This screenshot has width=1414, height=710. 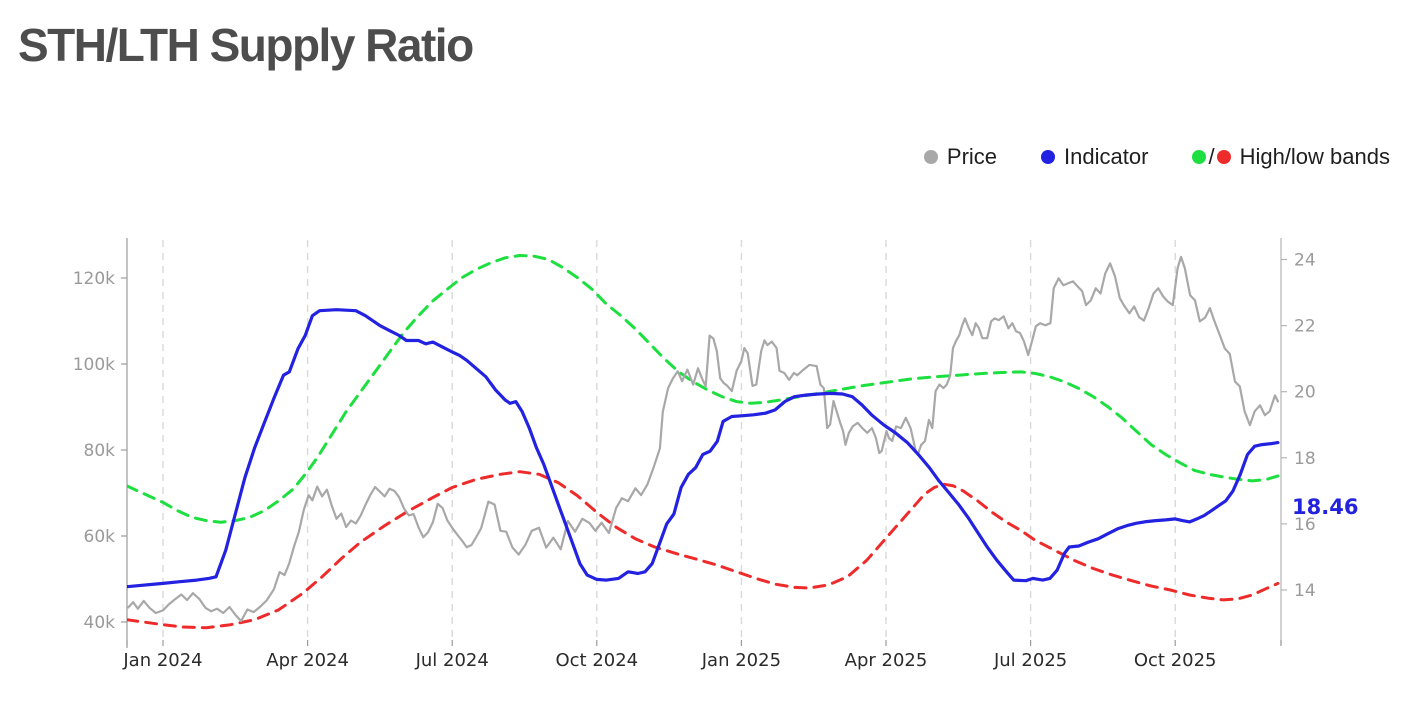 What do you see at coordinates (1305, 591) in the screenshot?
I see `right-tick-label: 14` at bounding box center [1305, 591].